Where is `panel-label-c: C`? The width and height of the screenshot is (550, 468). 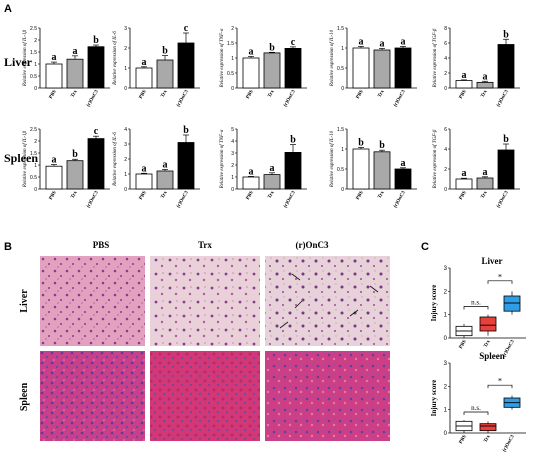
panel-label-c: C is located at coordinates (425, 247).